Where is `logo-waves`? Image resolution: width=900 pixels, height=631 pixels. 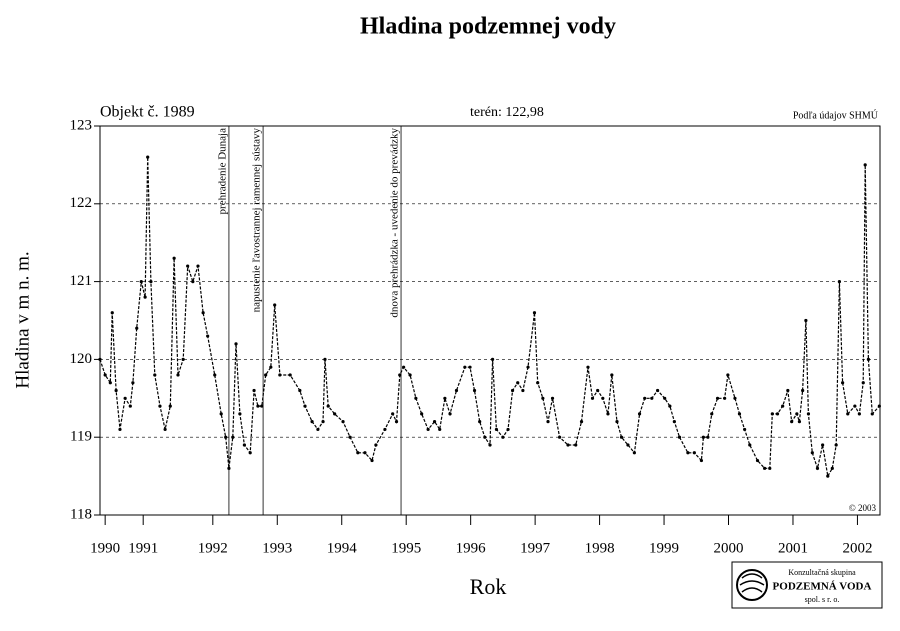 logo-waves is located at coordinates (752, 583).